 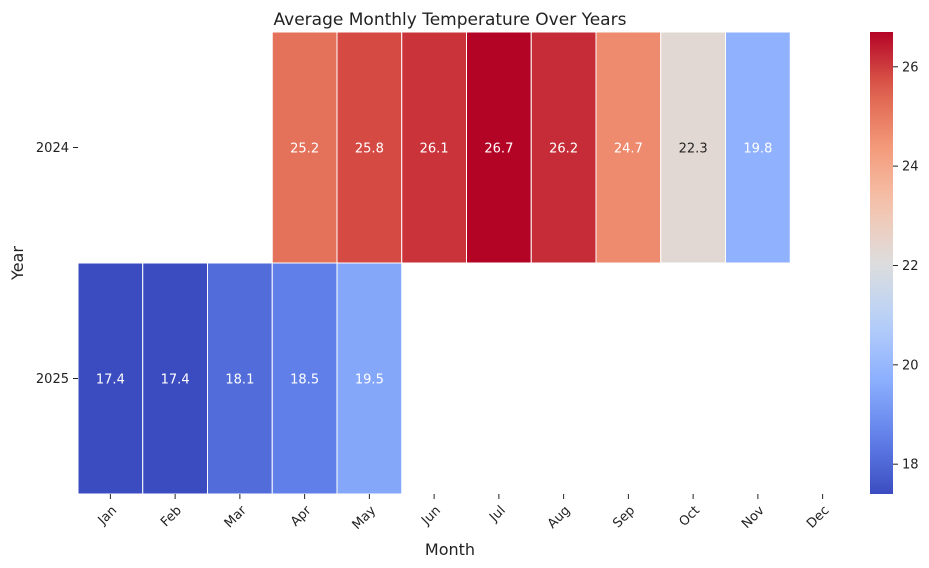 I want to click on x-tick-label: Jan, so click(x=107, y=515).